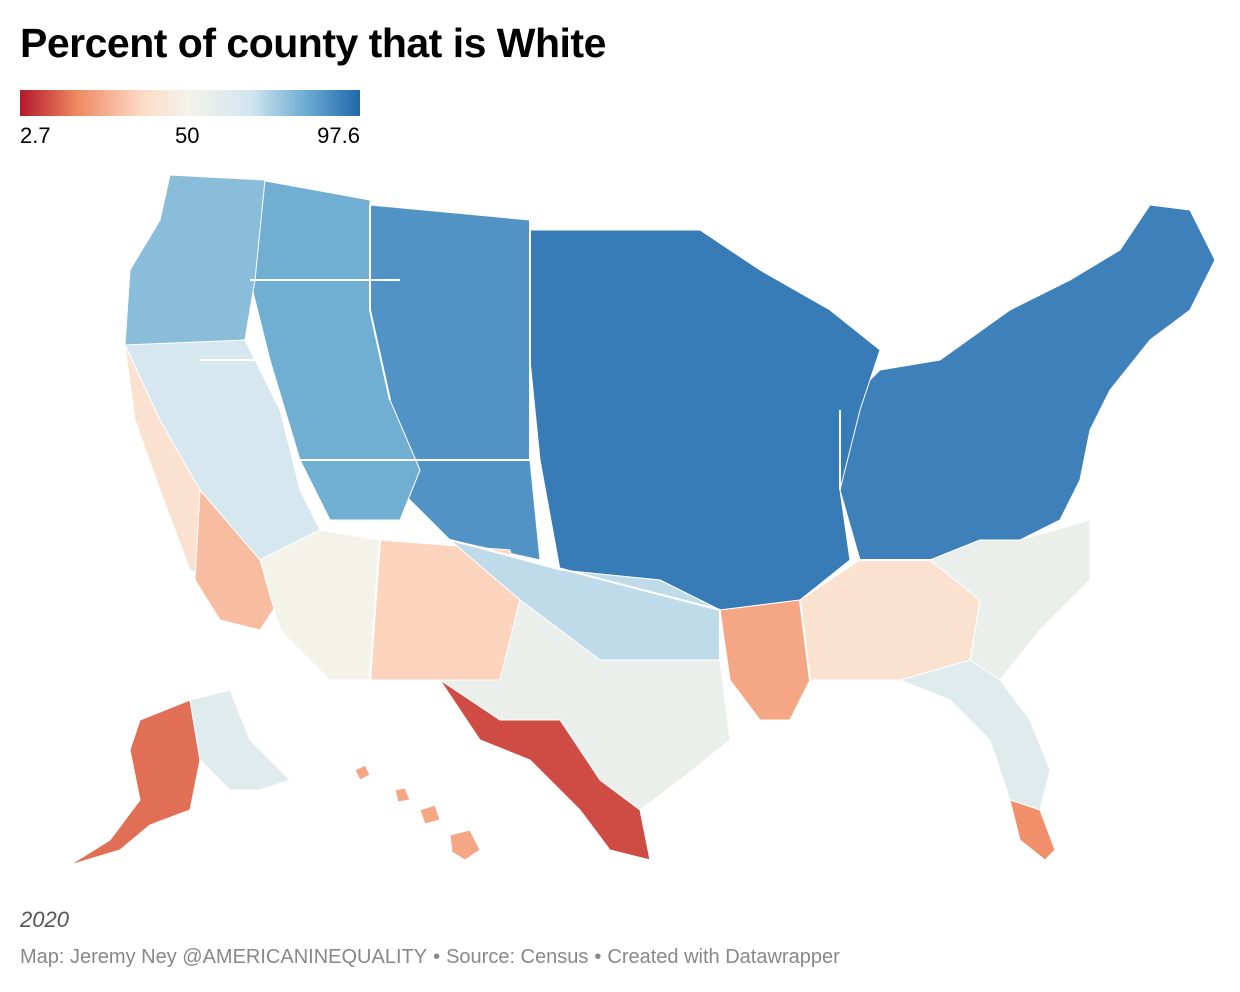 The height and width of the screenshot is (992, 1240). What do you see at coordinates (35, 135) in the screenshot?
I see `legend-min-label: 2.7` at bounding box center [35, 135].